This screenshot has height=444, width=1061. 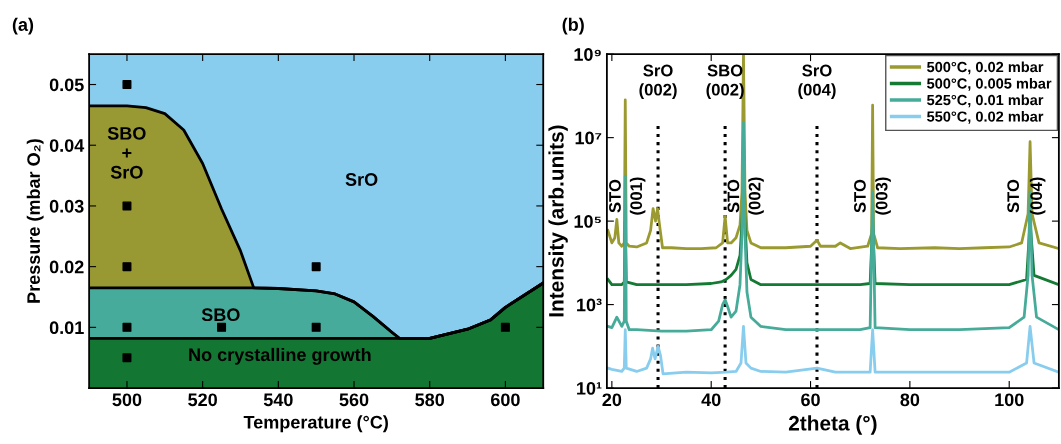 What do you see at coordinates (985, 117) in the screenshot?
I see `legend-label: 550°C, 0.02 mbar` at bounding box center [985, 117].